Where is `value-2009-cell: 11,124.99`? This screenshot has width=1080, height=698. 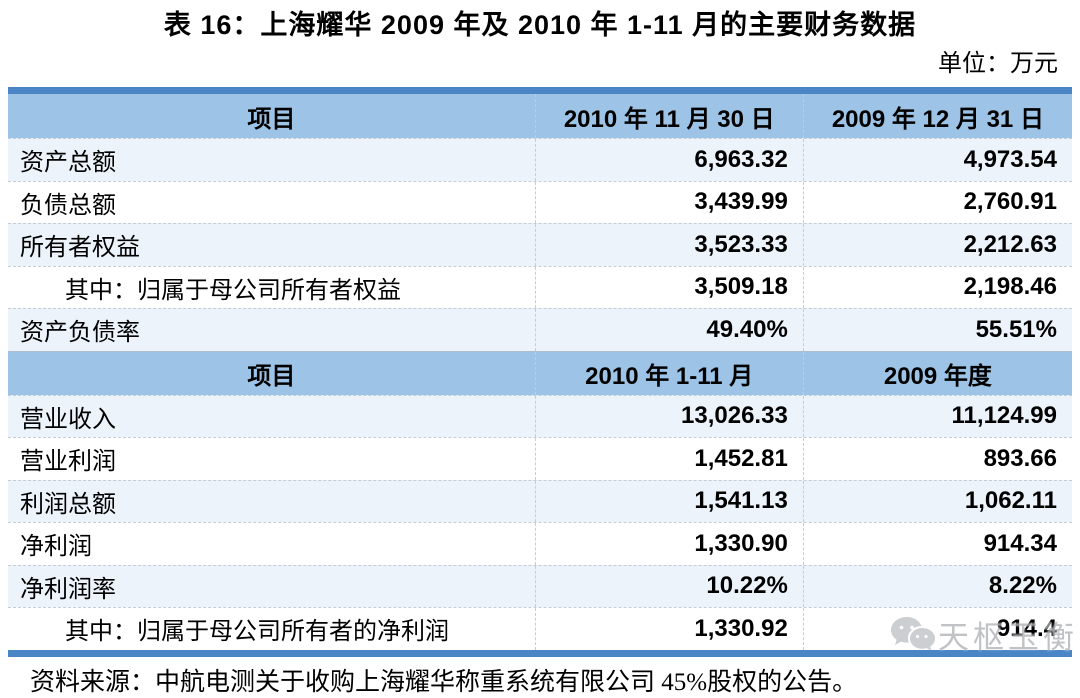
value-2009-cell: 11,124.99 is located at coordinates (937, 416).